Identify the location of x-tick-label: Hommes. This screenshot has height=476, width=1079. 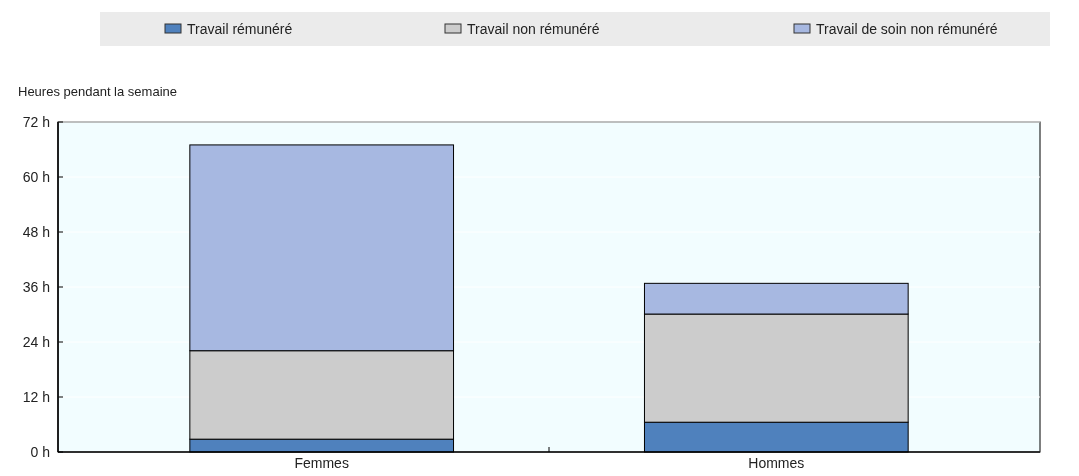
(776, 463).